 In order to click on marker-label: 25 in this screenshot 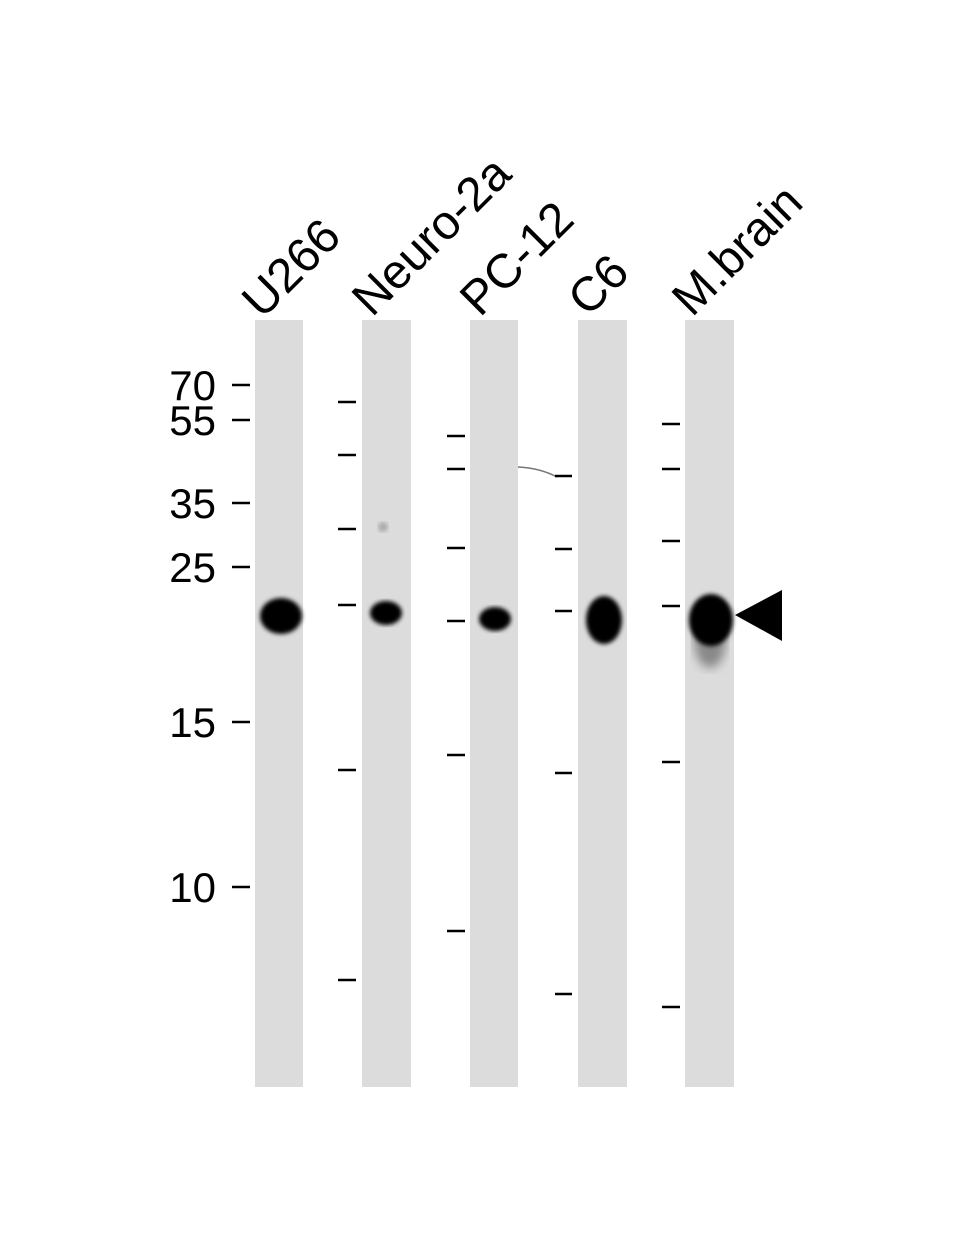, I will do `click(192, 567)`.